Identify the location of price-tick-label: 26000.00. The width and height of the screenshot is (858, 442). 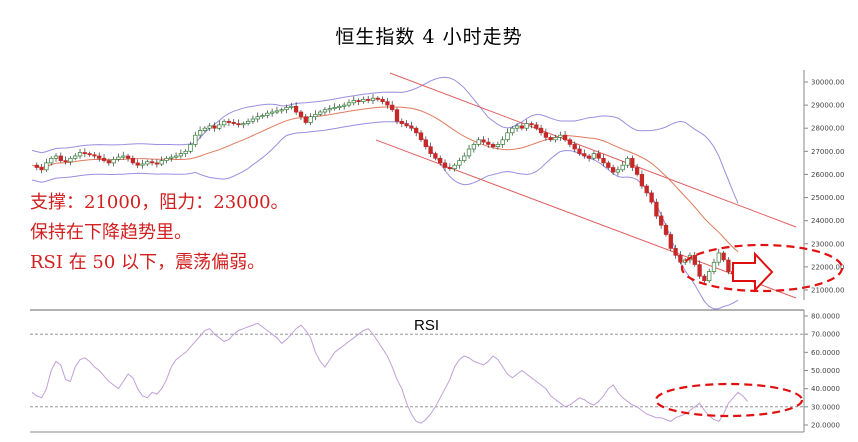
(827, 175).